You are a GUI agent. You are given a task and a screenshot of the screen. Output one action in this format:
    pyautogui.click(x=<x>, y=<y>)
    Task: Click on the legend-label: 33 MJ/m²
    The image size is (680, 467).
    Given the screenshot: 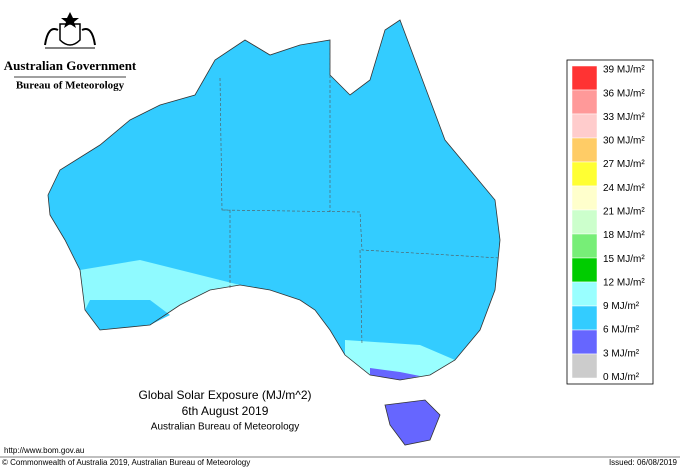 What is the action you would take?
    pyautogui.click(x=624, y=117)
    